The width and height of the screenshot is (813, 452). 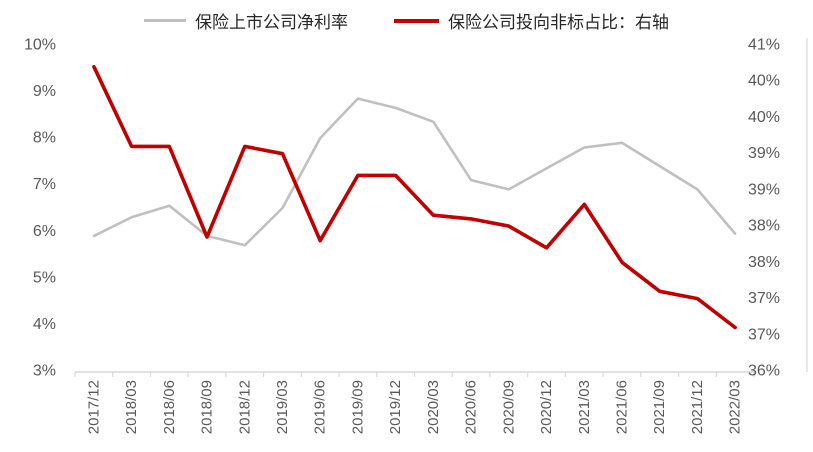 What do you see at coordinates (271, 23) in the screenshot?
I see `legend-label-net-margin: 保险上市公司净利率` at bounding box center [271, 23].